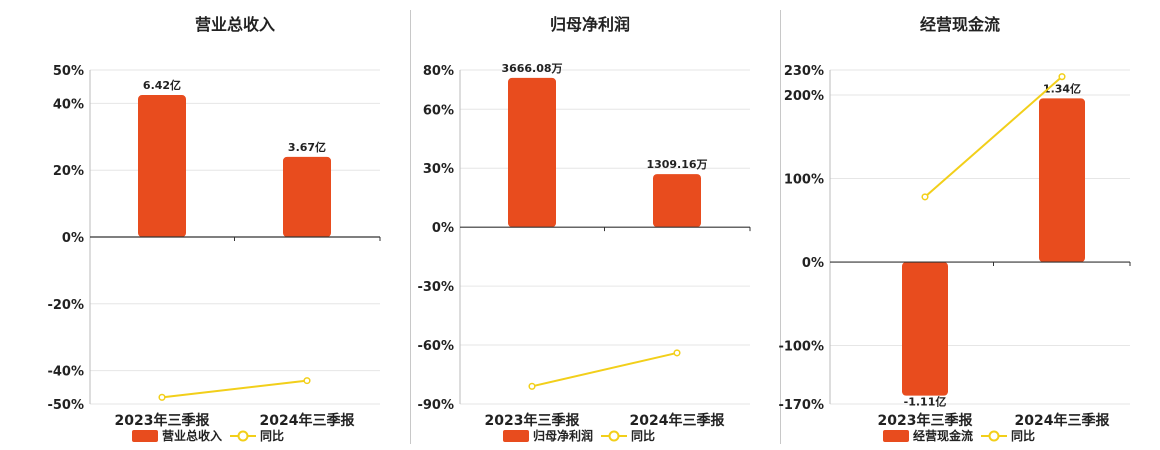 The image size is (1160, 450). I want to click on data-label: 3666.08万, so click(531, 68).